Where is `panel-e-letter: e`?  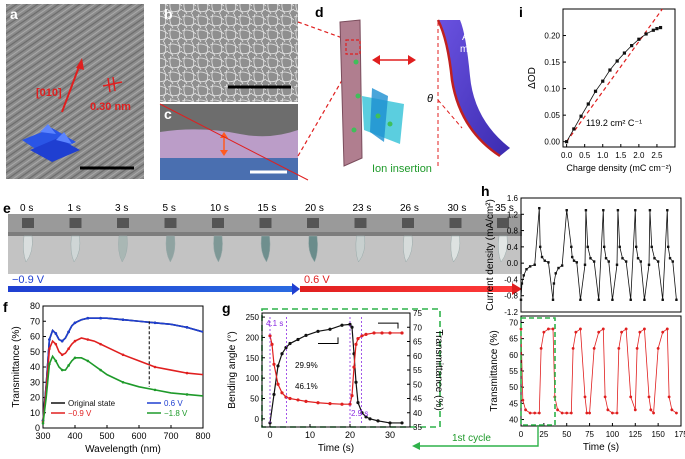 panel-e-letter: e is located at coordinates (7, 208).